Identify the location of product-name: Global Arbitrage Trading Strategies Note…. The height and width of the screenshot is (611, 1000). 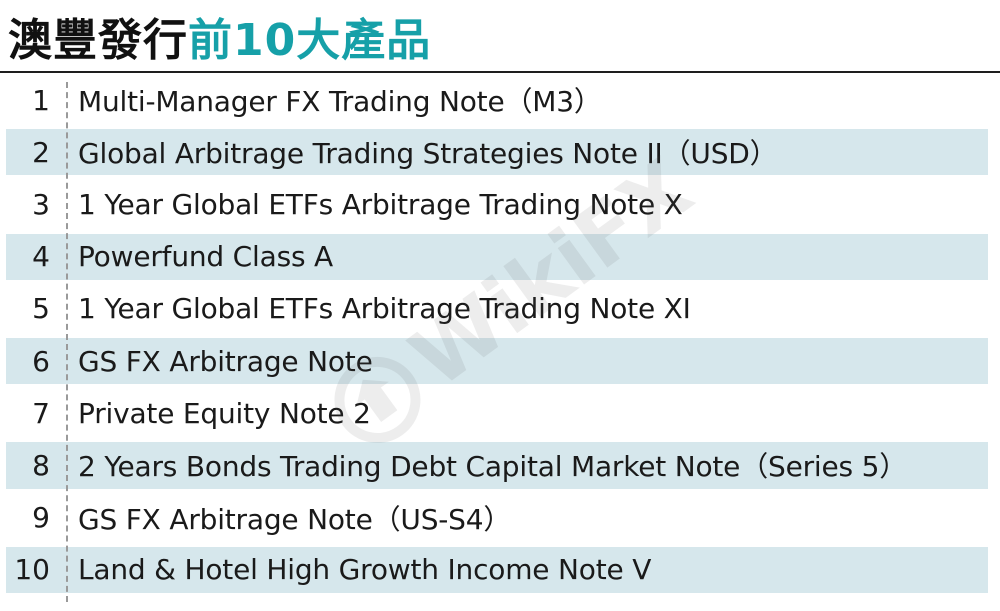
(428, 154).